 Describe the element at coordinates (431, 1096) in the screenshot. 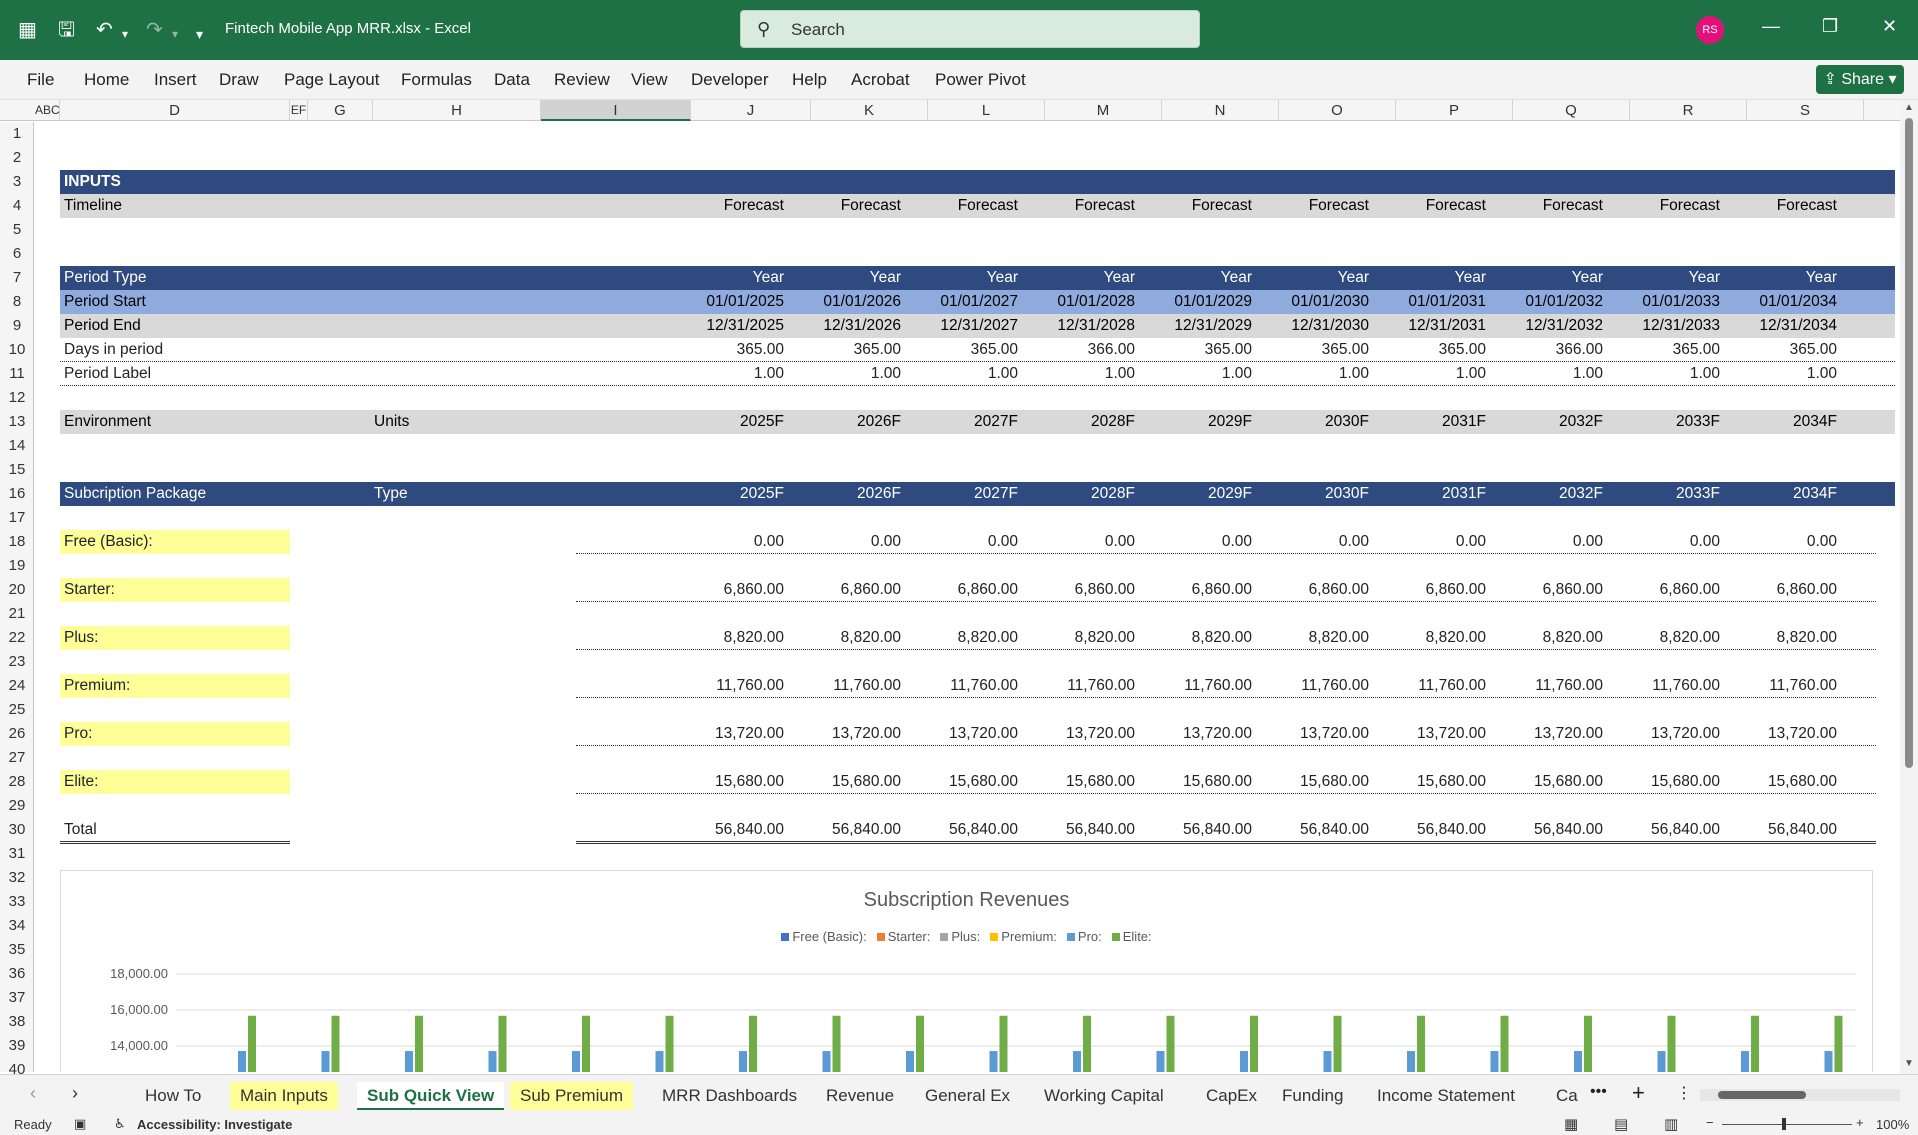

I see `sheet-tab: Sub Quick View` at that location.